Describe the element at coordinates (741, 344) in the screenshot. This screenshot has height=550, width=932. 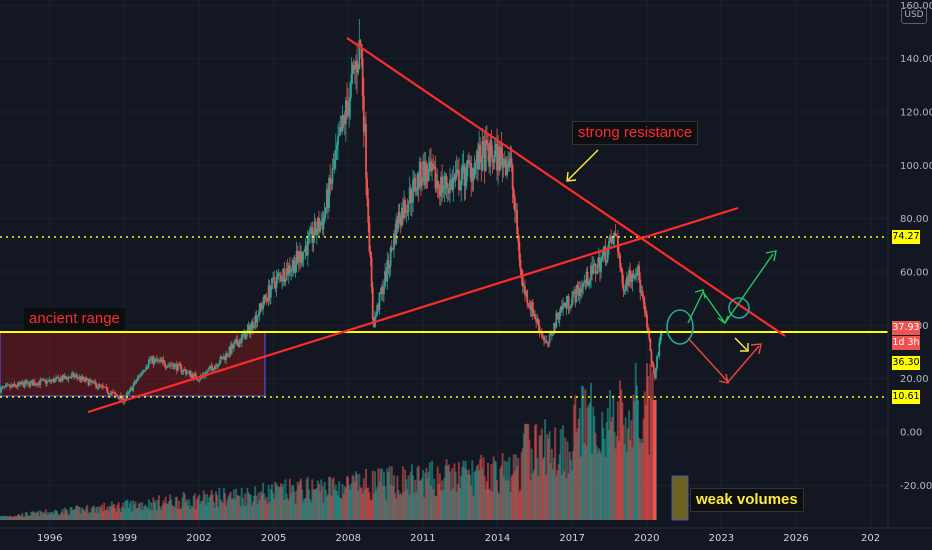
I see `small-yellow-arrow` at that location.